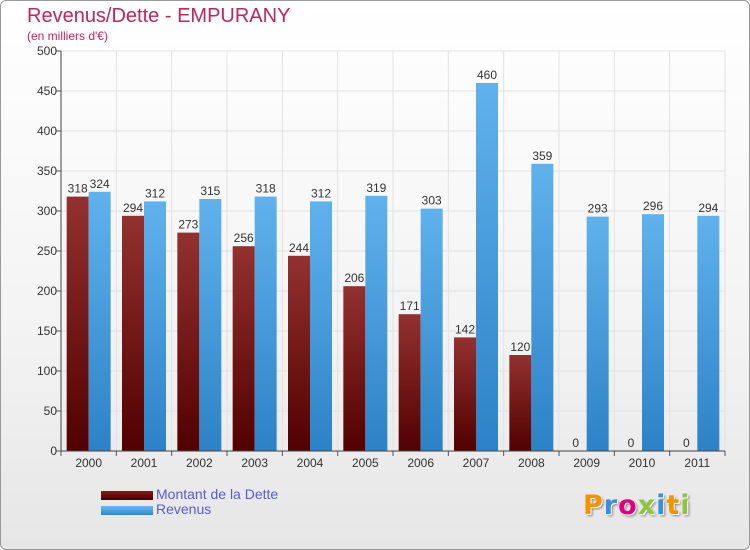  Describe the element at coordinates (432, 201) in the screenshot. I see `data-label-revenue-2006: 303` at that location.